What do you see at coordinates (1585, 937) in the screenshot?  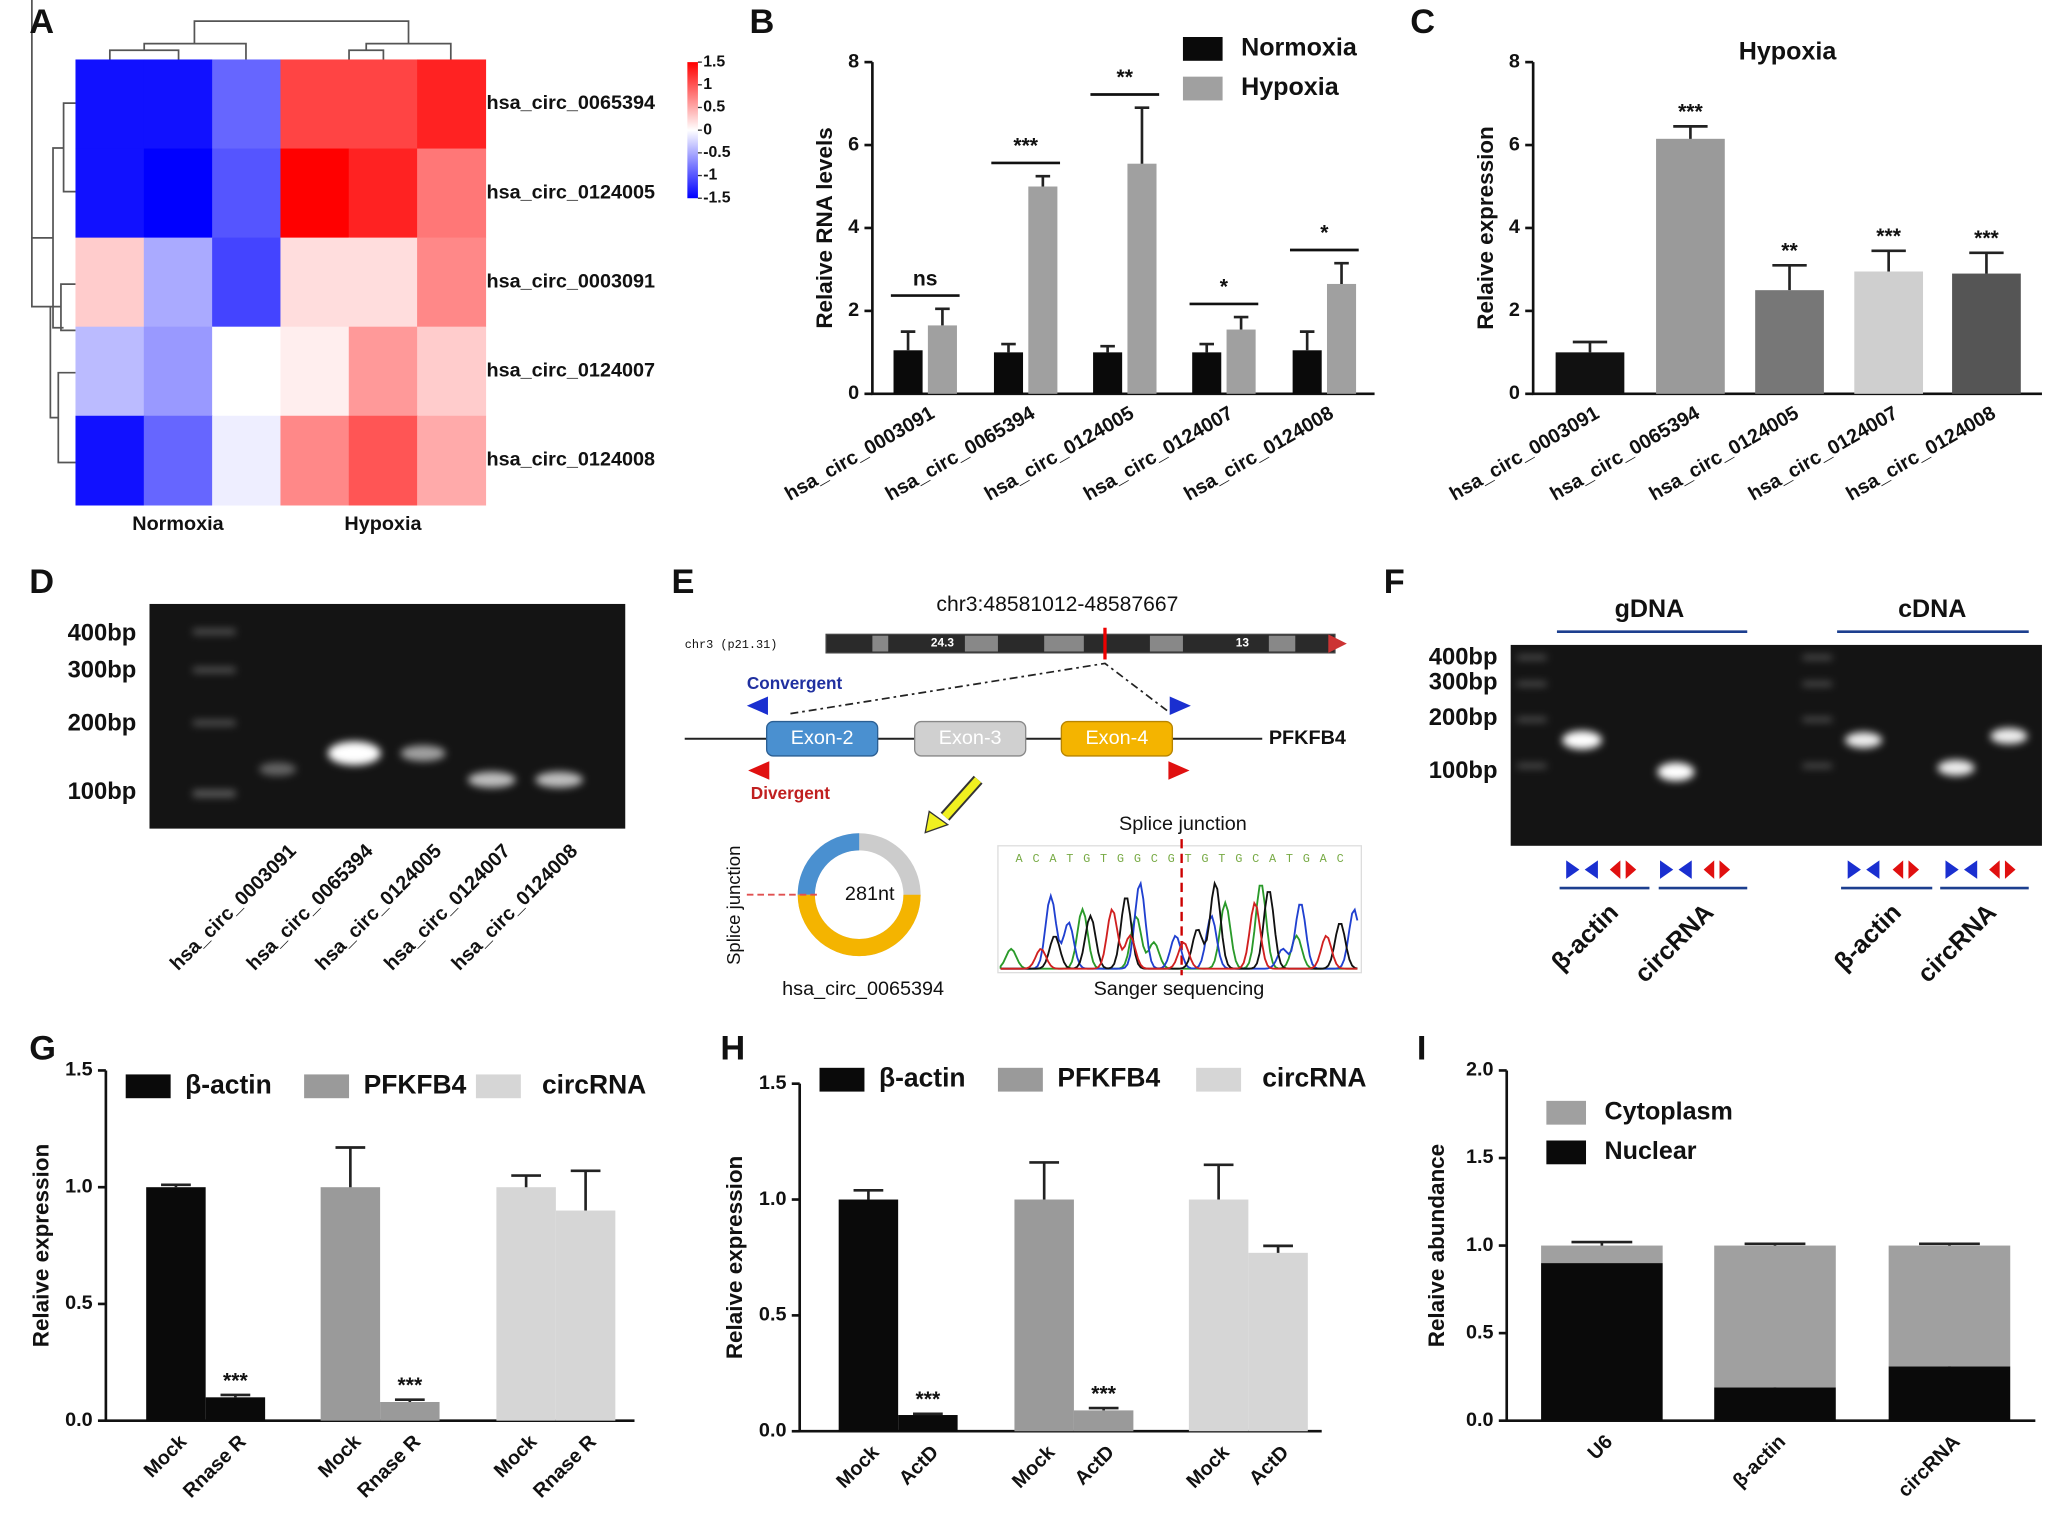 I see `lane-label: β-actin` at bounding box center [1585, 937].